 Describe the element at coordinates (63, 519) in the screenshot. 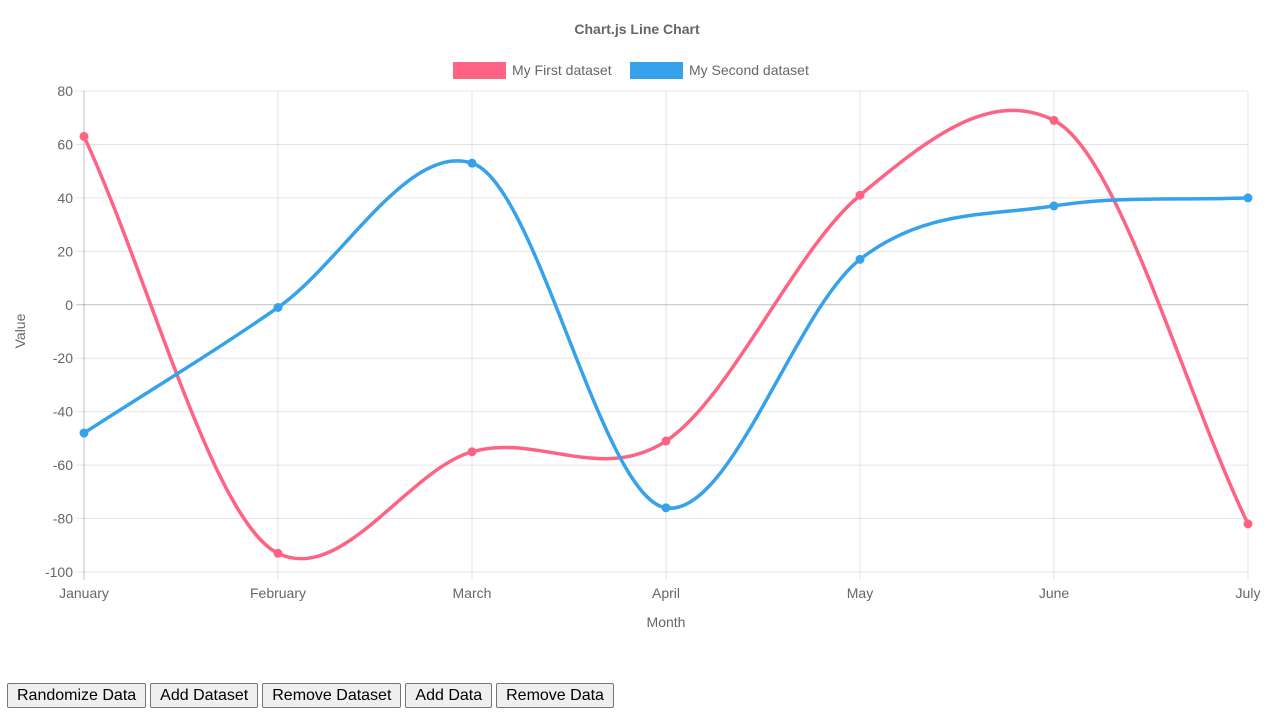

I see `y-tick-label: -80` at that location.